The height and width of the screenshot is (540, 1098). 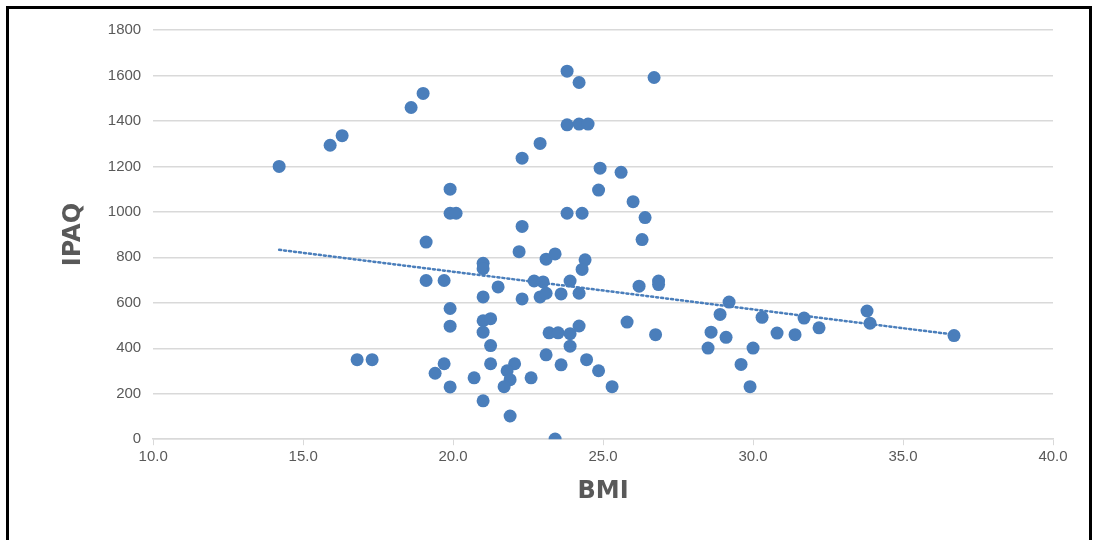 I want to click on x-tick-label: 25.0, so click(x=603, y=456).